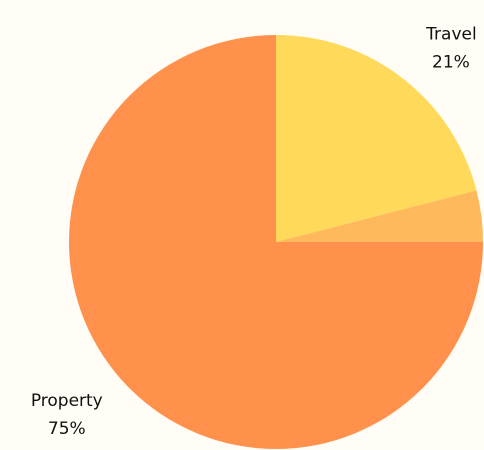  What do you see at coordinates (67, 429) in the screenshot?
I see `slice-value-label: 75%` at bounding box center [67, 429].